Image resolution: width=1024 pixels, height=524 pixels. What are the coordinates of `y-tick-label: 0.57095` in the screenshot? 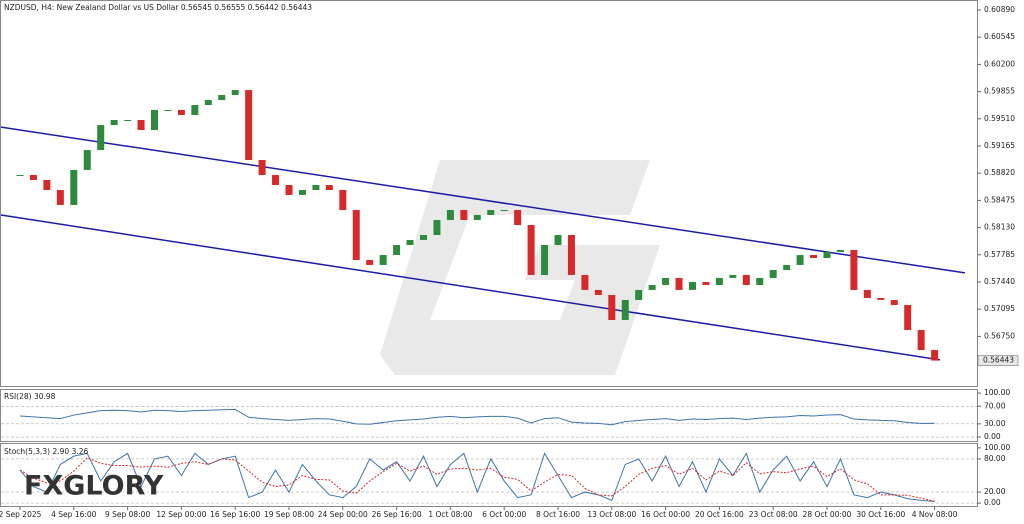 It's located at (999, 308).